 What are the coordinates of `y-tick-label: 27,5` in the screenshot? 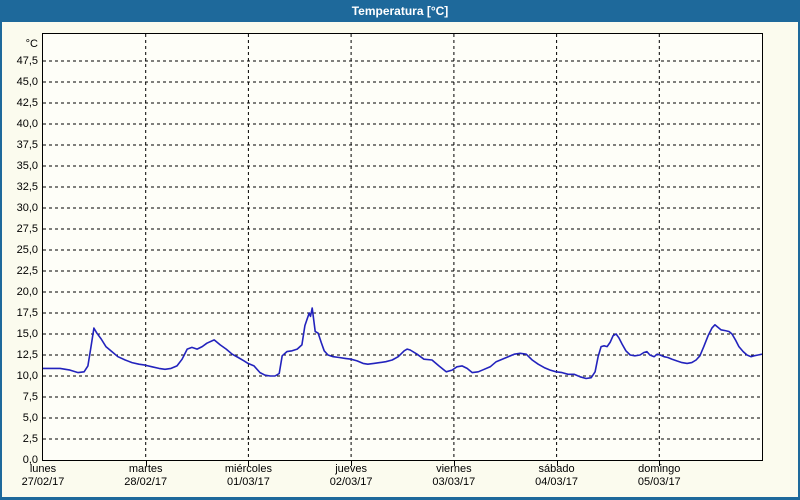 It's located at (27, 229).